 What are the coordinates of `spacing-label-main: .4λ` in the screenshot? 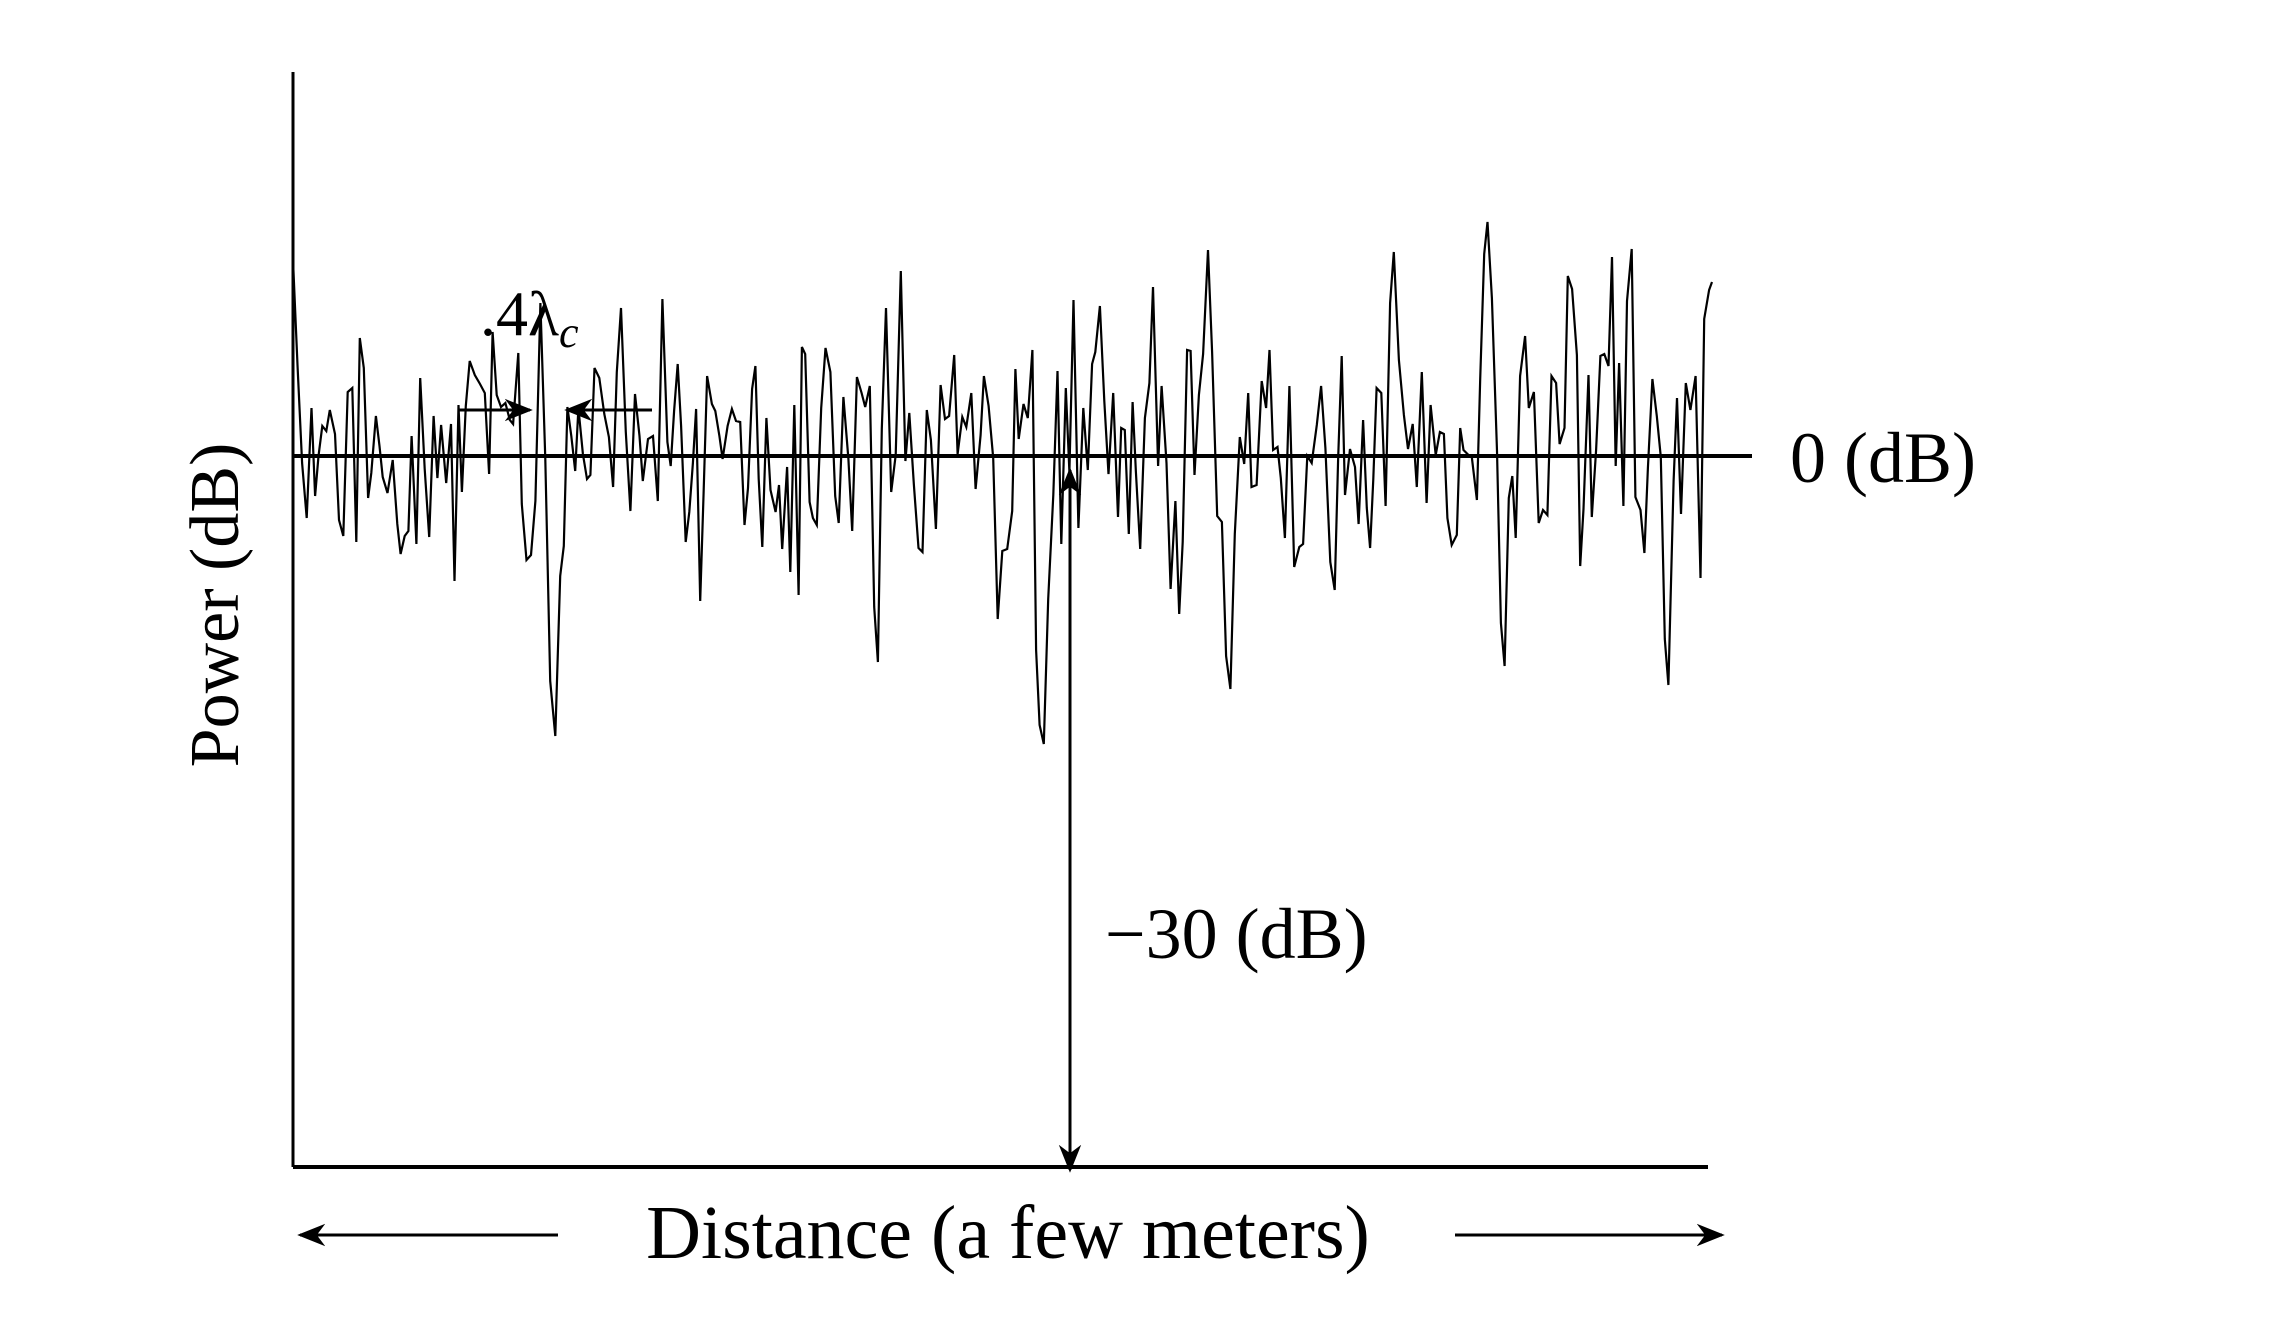 It's located at (519, 313).